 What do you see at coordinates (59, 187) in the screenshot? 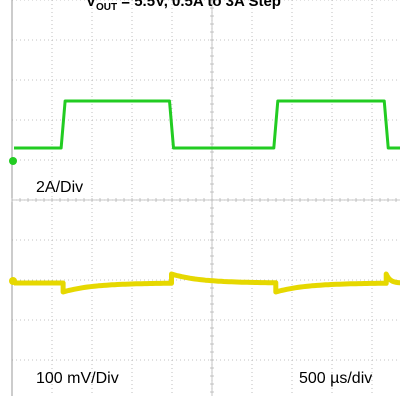
I see `current-scale-label: 2A/Div` at bounding box center [59, 187].